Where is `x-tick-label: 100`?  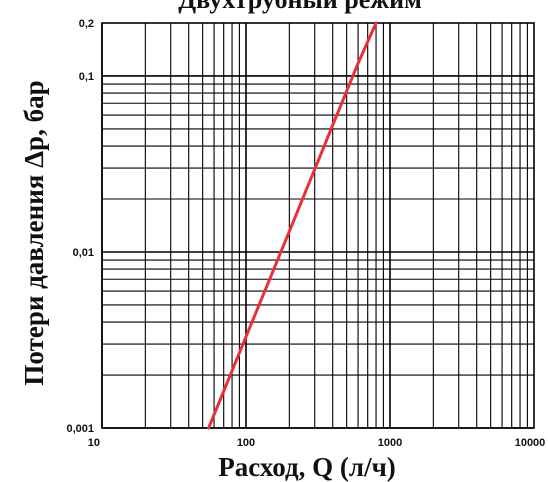 x-tick-label: 100 is located at coordinates (246, 443).